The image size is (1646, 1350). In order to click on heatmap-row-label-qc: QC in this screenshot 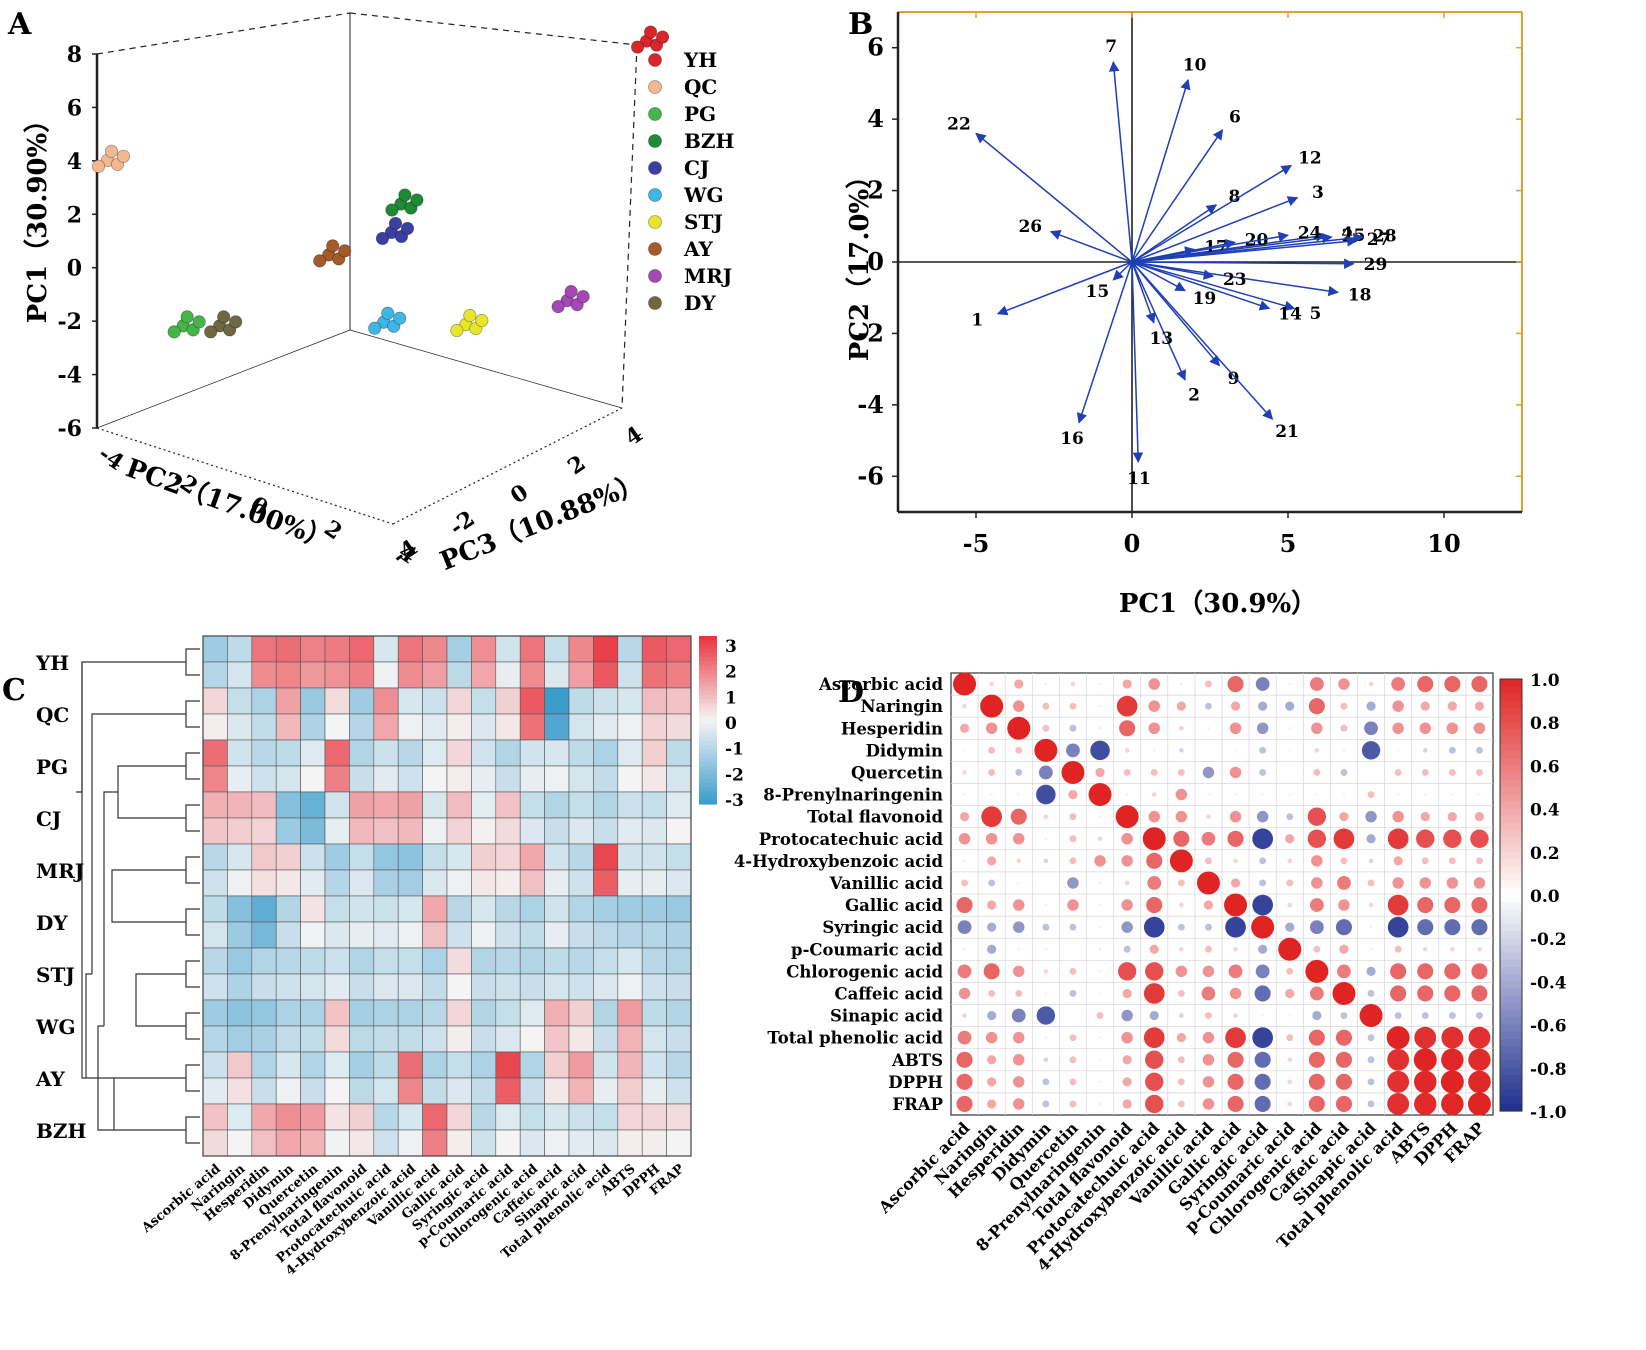, I will do `click(52, 715)`.